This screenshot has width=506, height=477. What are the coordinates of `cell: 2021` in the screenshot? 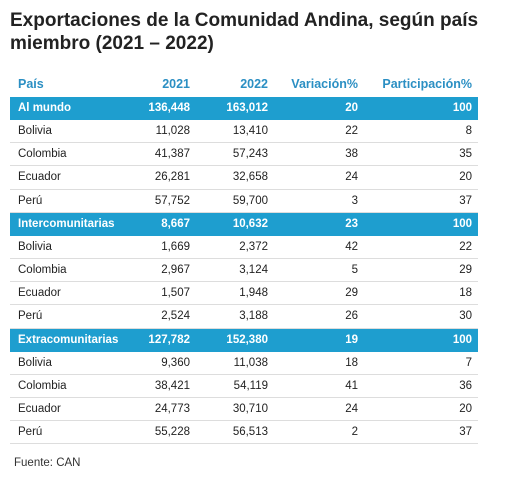 It's located at (176, 84).